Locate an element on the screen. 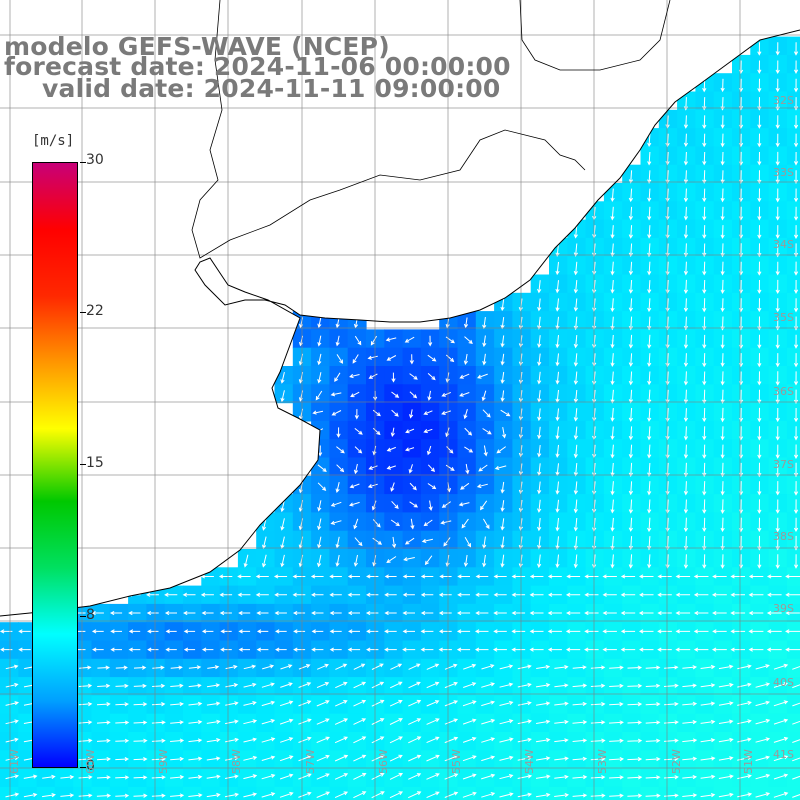  valid-date: valid date: 2024-11-11 09:00:00 is located at coordinates (271, 88).